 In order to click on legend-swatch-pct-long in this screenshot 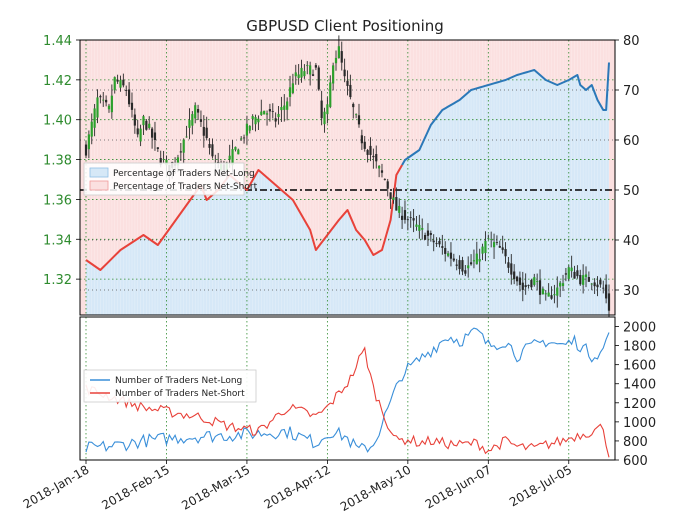, I will do `click(99, 172)`.